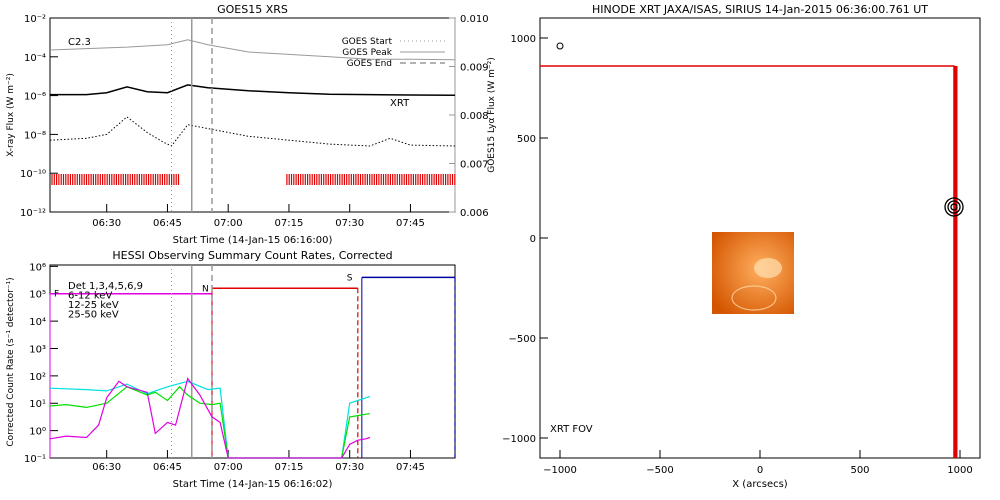  I want to click on xrt-solar-bright-region, so click(768, 268).